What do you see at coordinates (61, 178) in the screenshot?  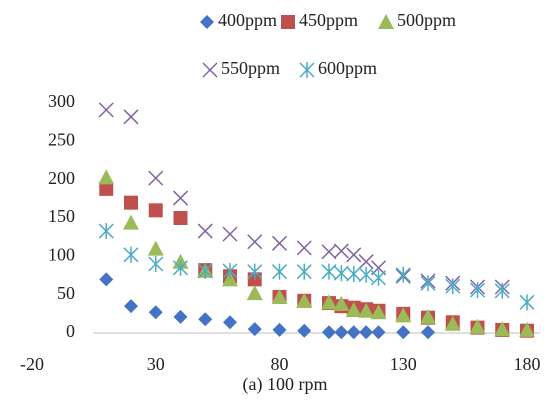 I see `y-tick-label: 200` at bounding box center [61, 178].